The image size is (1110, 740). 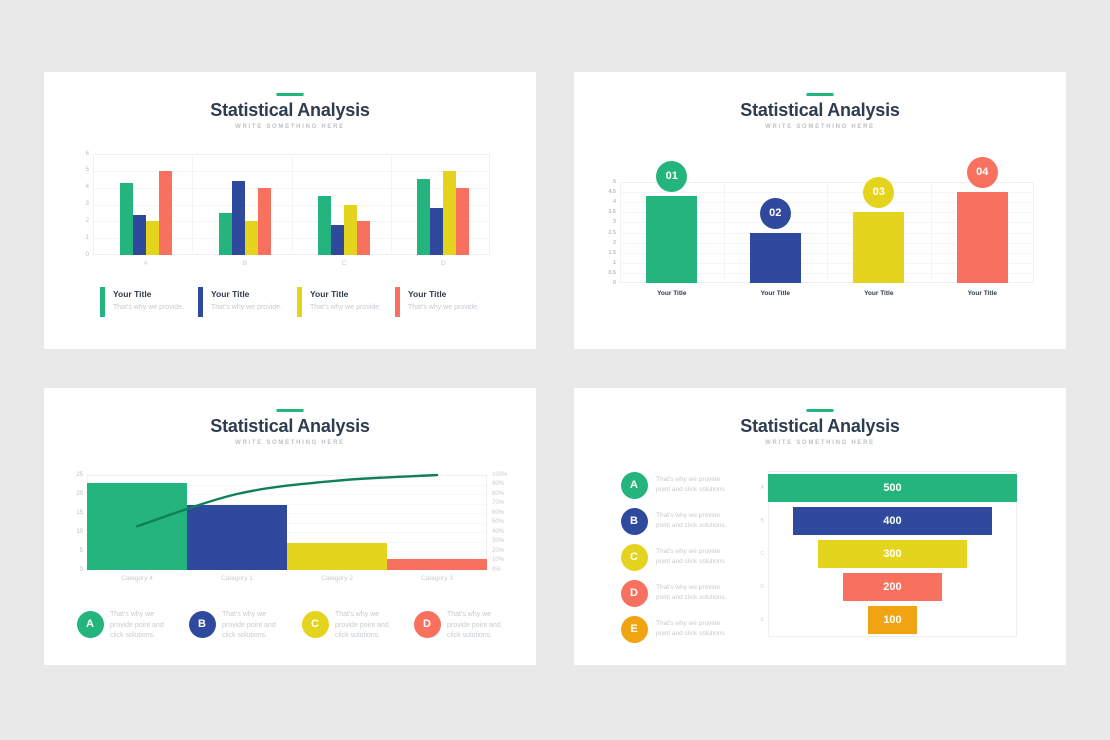 What do you see at coordinates (87, 153) in the screenshot?
I see `y-tick-label: 6` at bounding box center [87, 153].